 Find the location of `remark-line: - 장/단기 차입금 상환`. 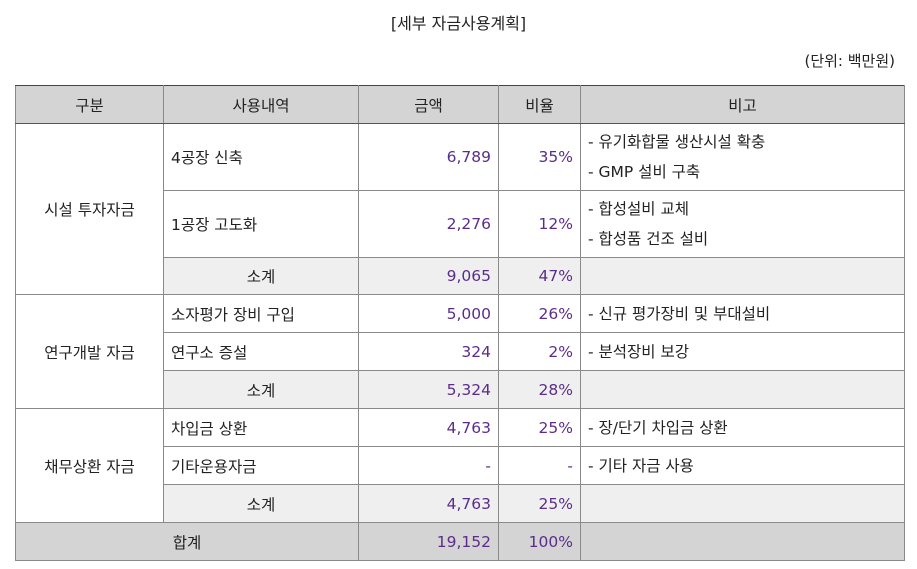

remark-line: - 장/단기 차입금 상환 is located at coordinates (658, 427).